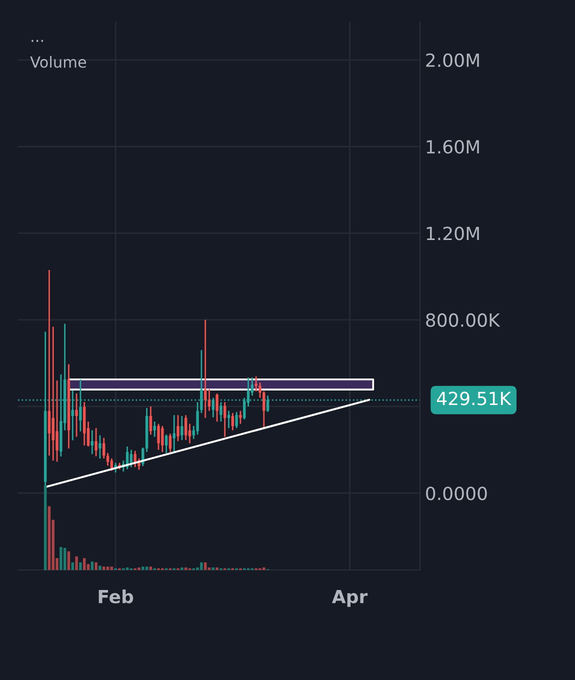 This screenshot has width=575, height=680. What do you see at coordinates (463, 320) in the screenshot?
I see `y-tick-label: 800.00K` at bounding box center [463, 320].